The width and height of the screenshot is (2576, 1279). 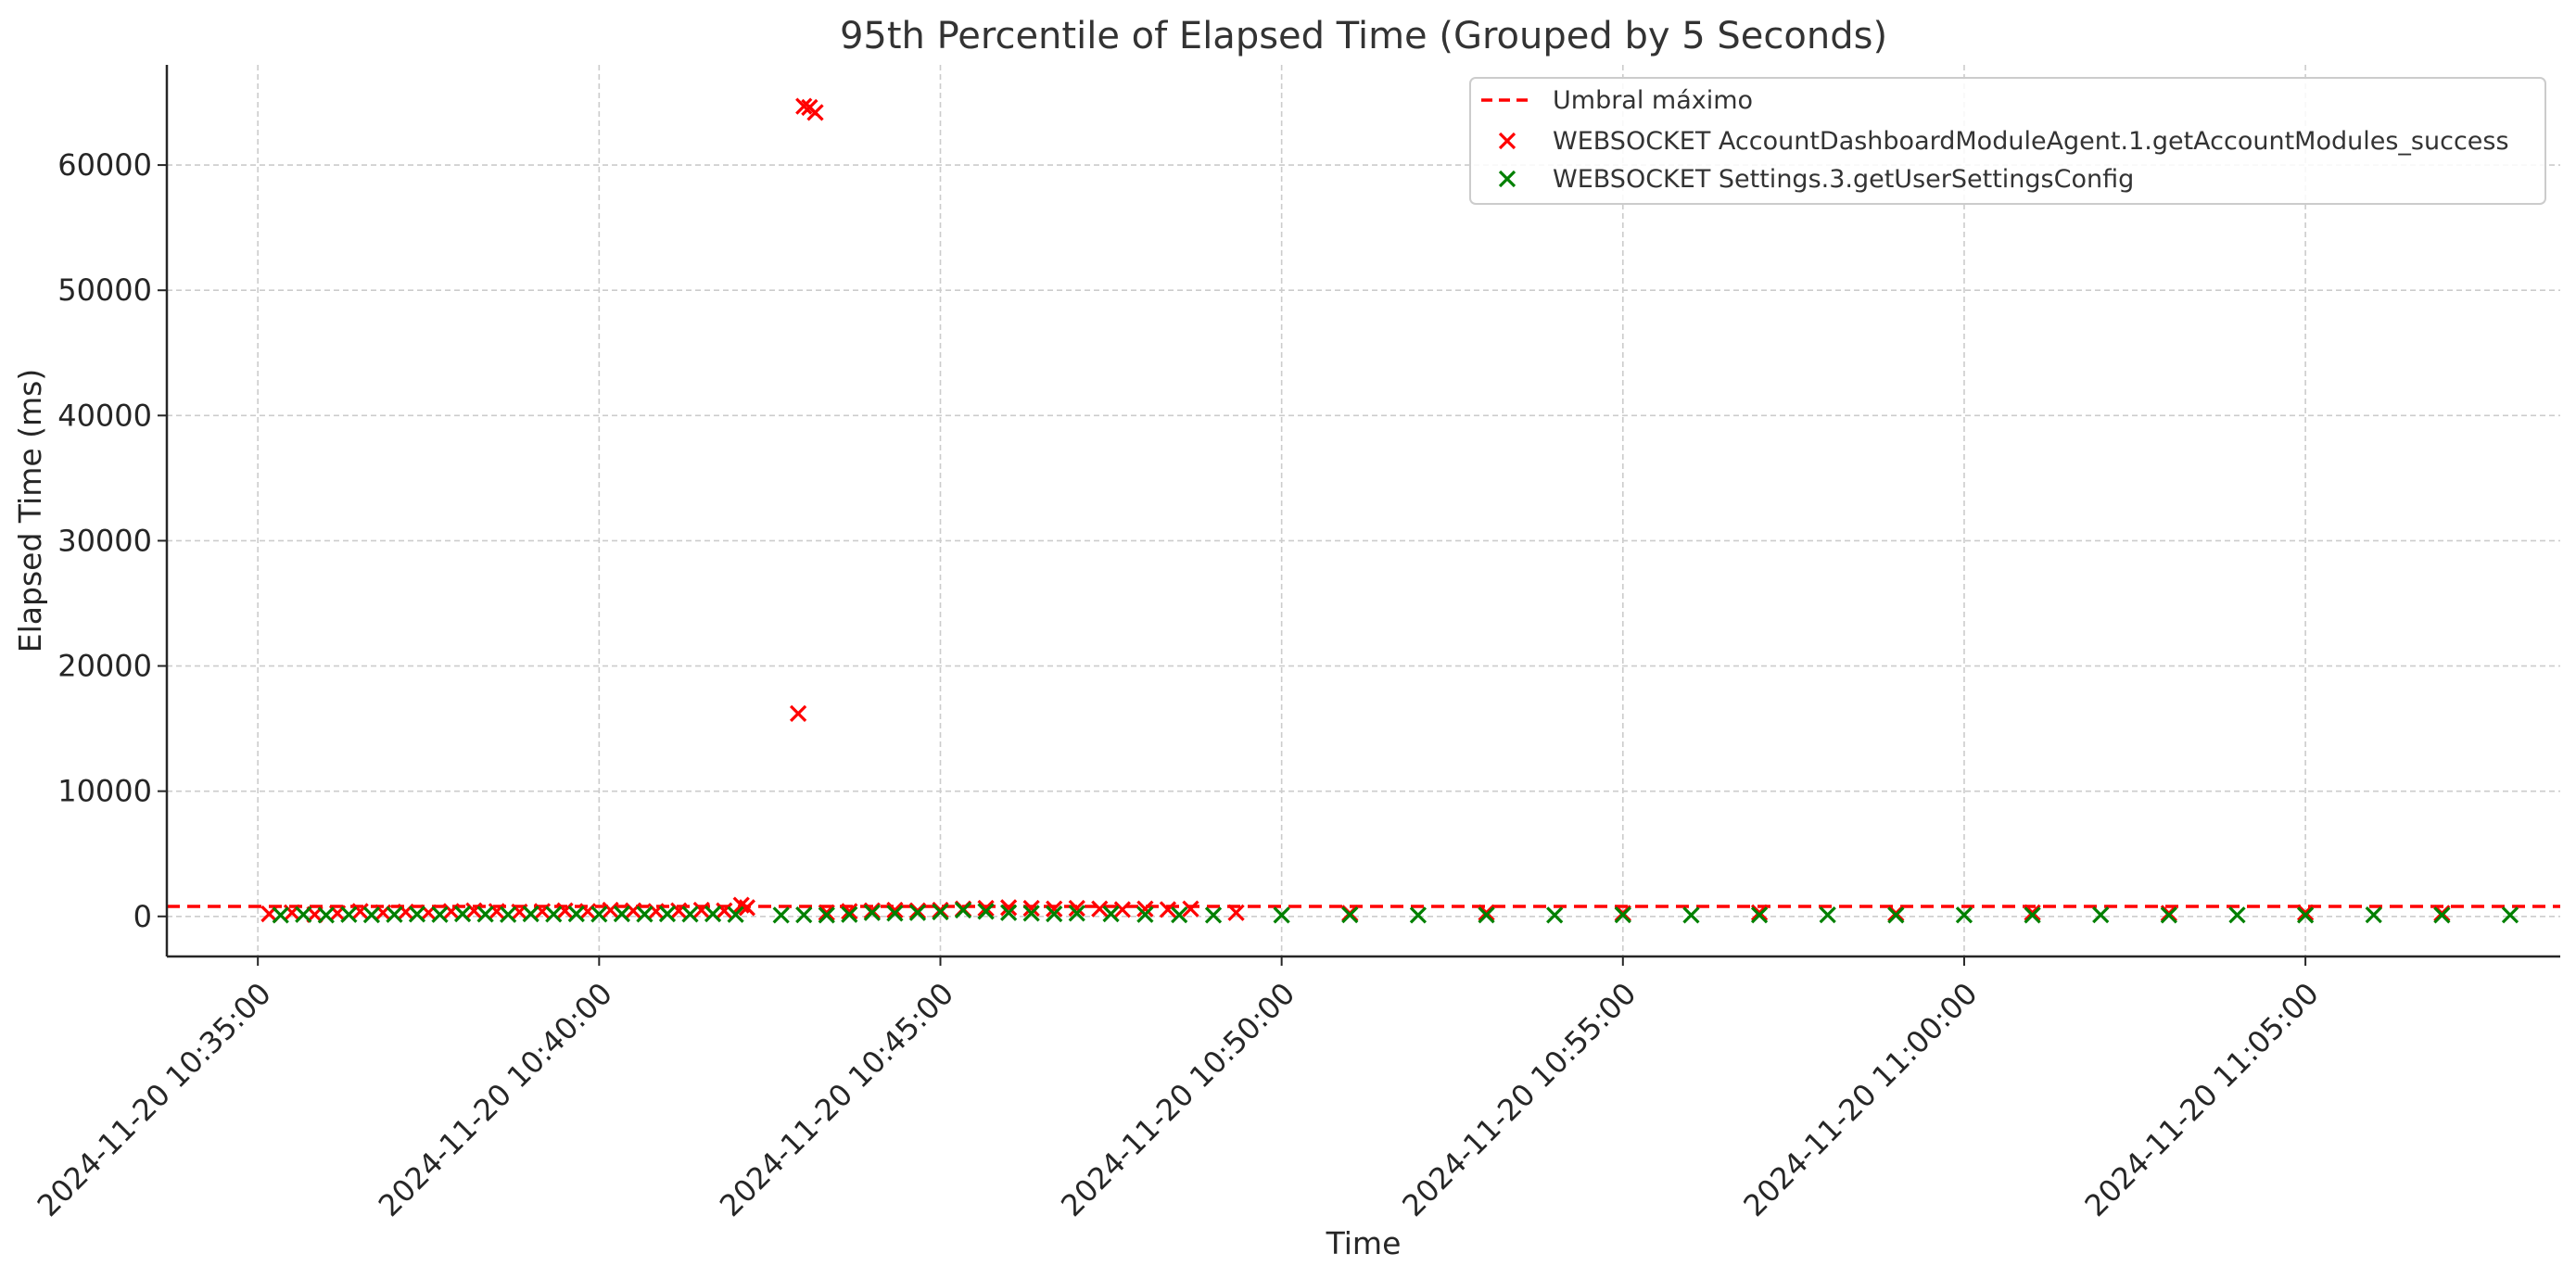 I want to click on y-tick-label: 10000, so click(x=104, y=791).